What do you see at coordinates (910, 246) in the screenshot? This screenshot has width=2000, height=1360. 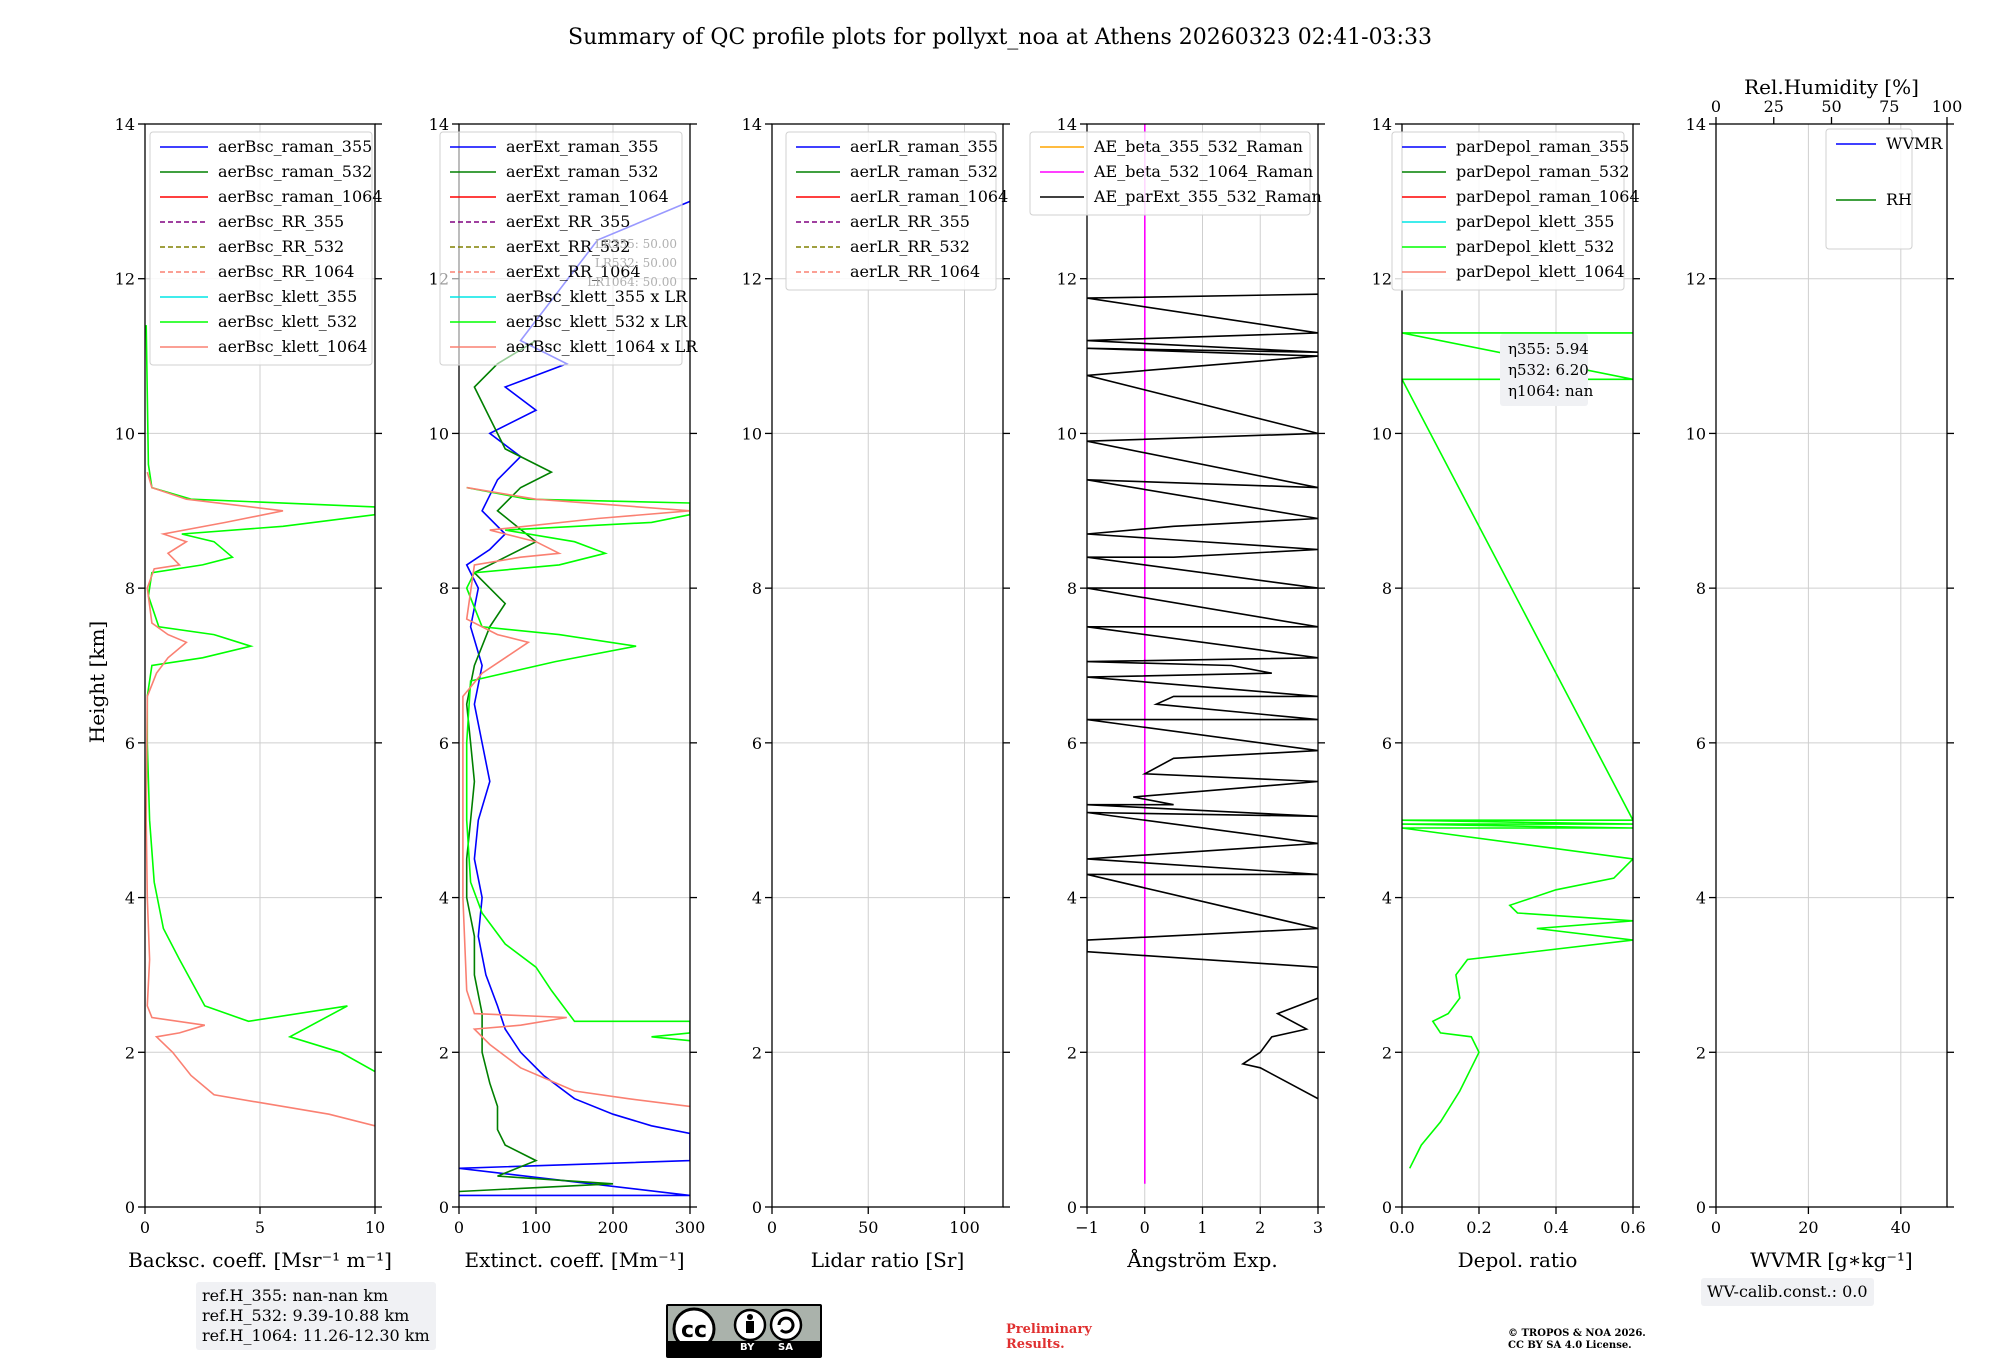 I see `legend-label: aerLR_RR_532` at bounding box center [910, 246].